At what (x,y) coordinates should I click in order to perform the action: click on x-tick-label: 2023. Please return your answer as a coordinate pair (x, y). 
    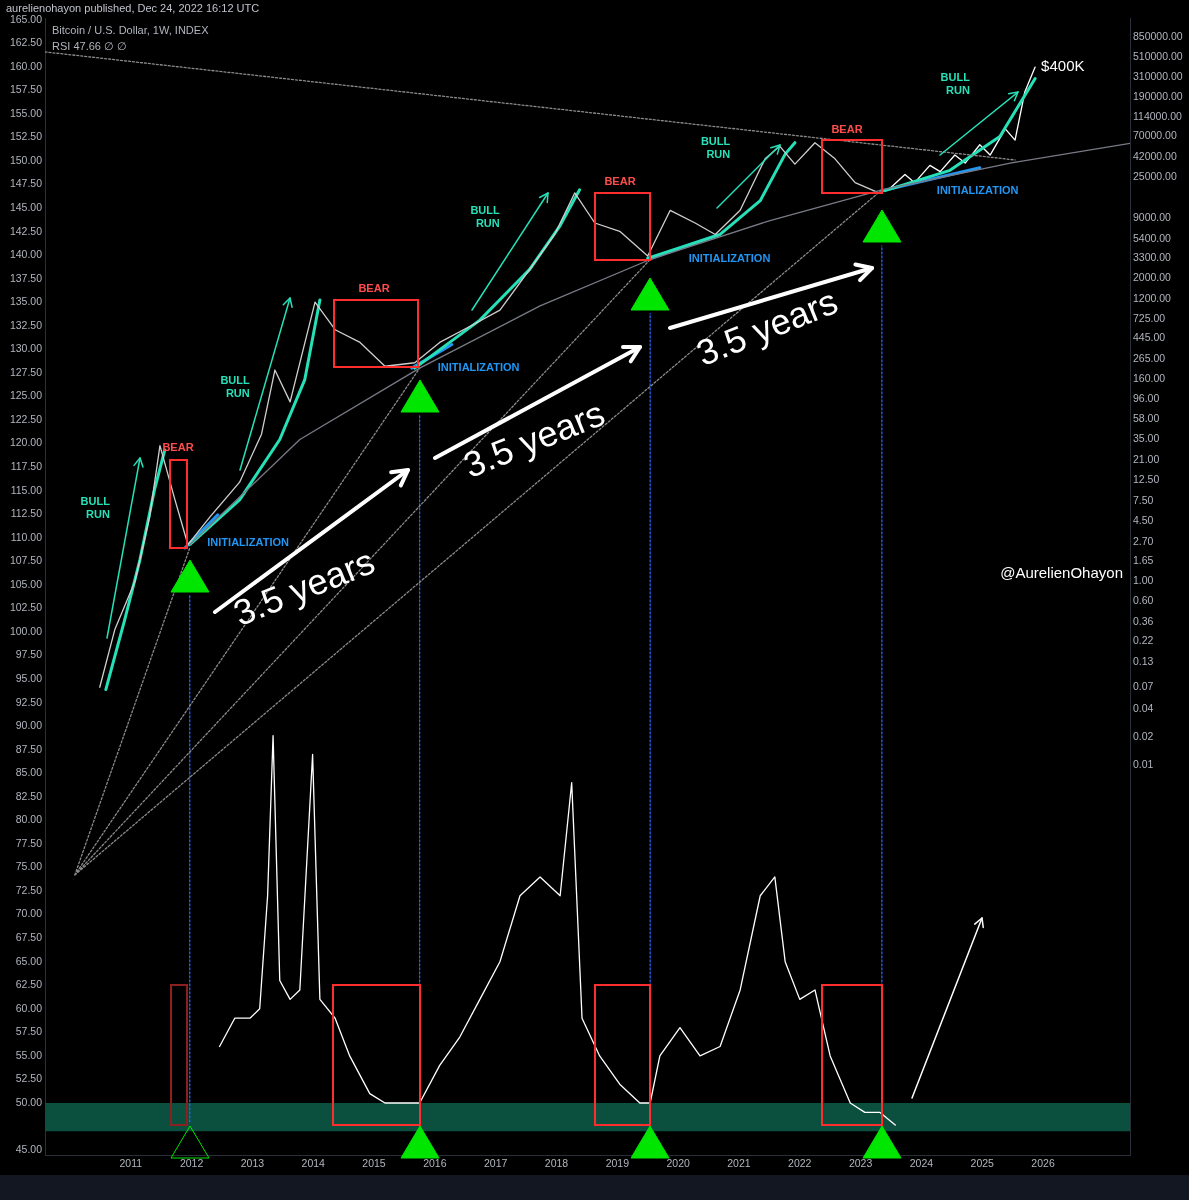
    Looking at the image, I should click on (860, 1163).